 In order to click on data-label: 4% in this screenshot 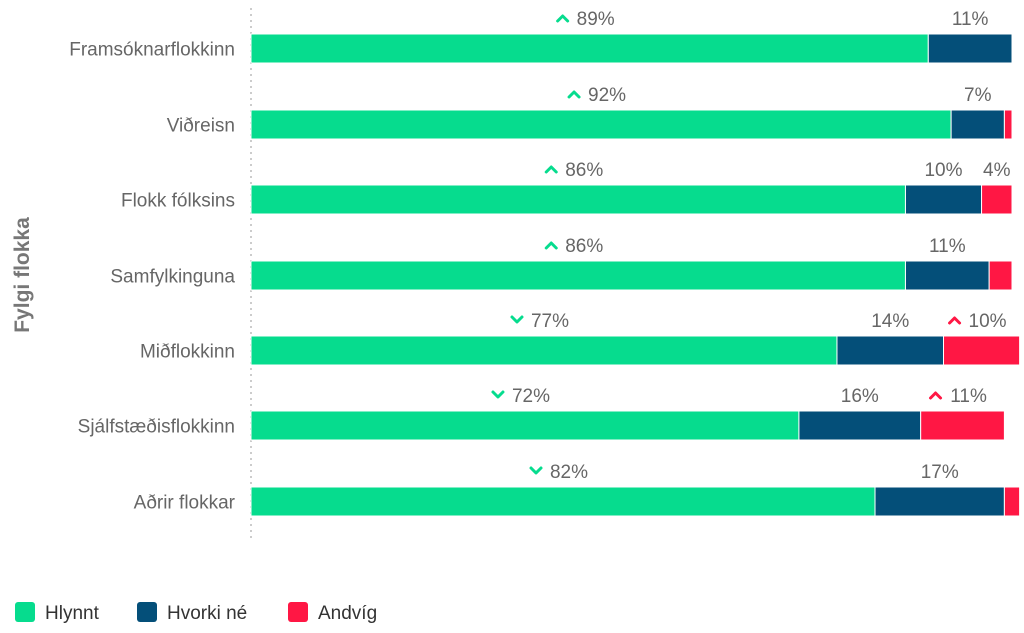, I will do `click(997, 170)`.